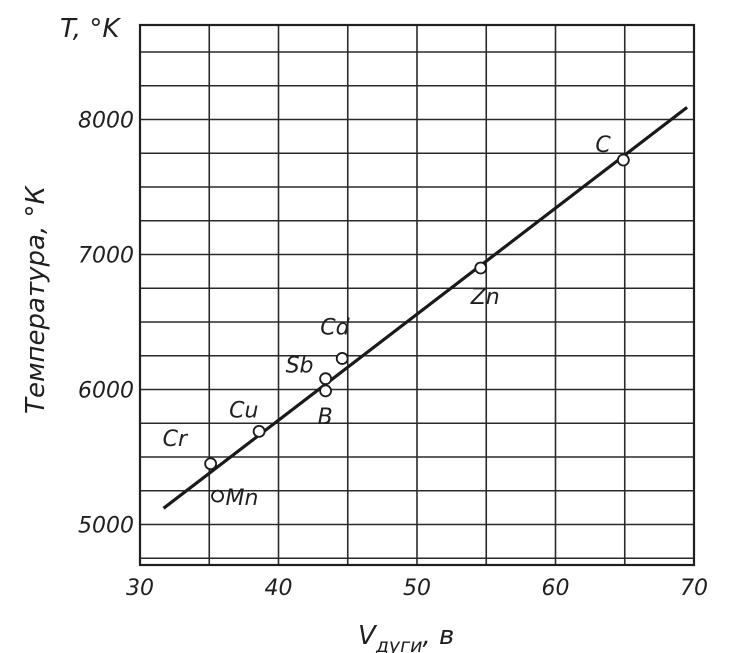 The width and height of the screenshot is (736, 653). Describe the element at coordinates (279, 588) in the screenshot. I see `x-tick-label: 40` at that location.